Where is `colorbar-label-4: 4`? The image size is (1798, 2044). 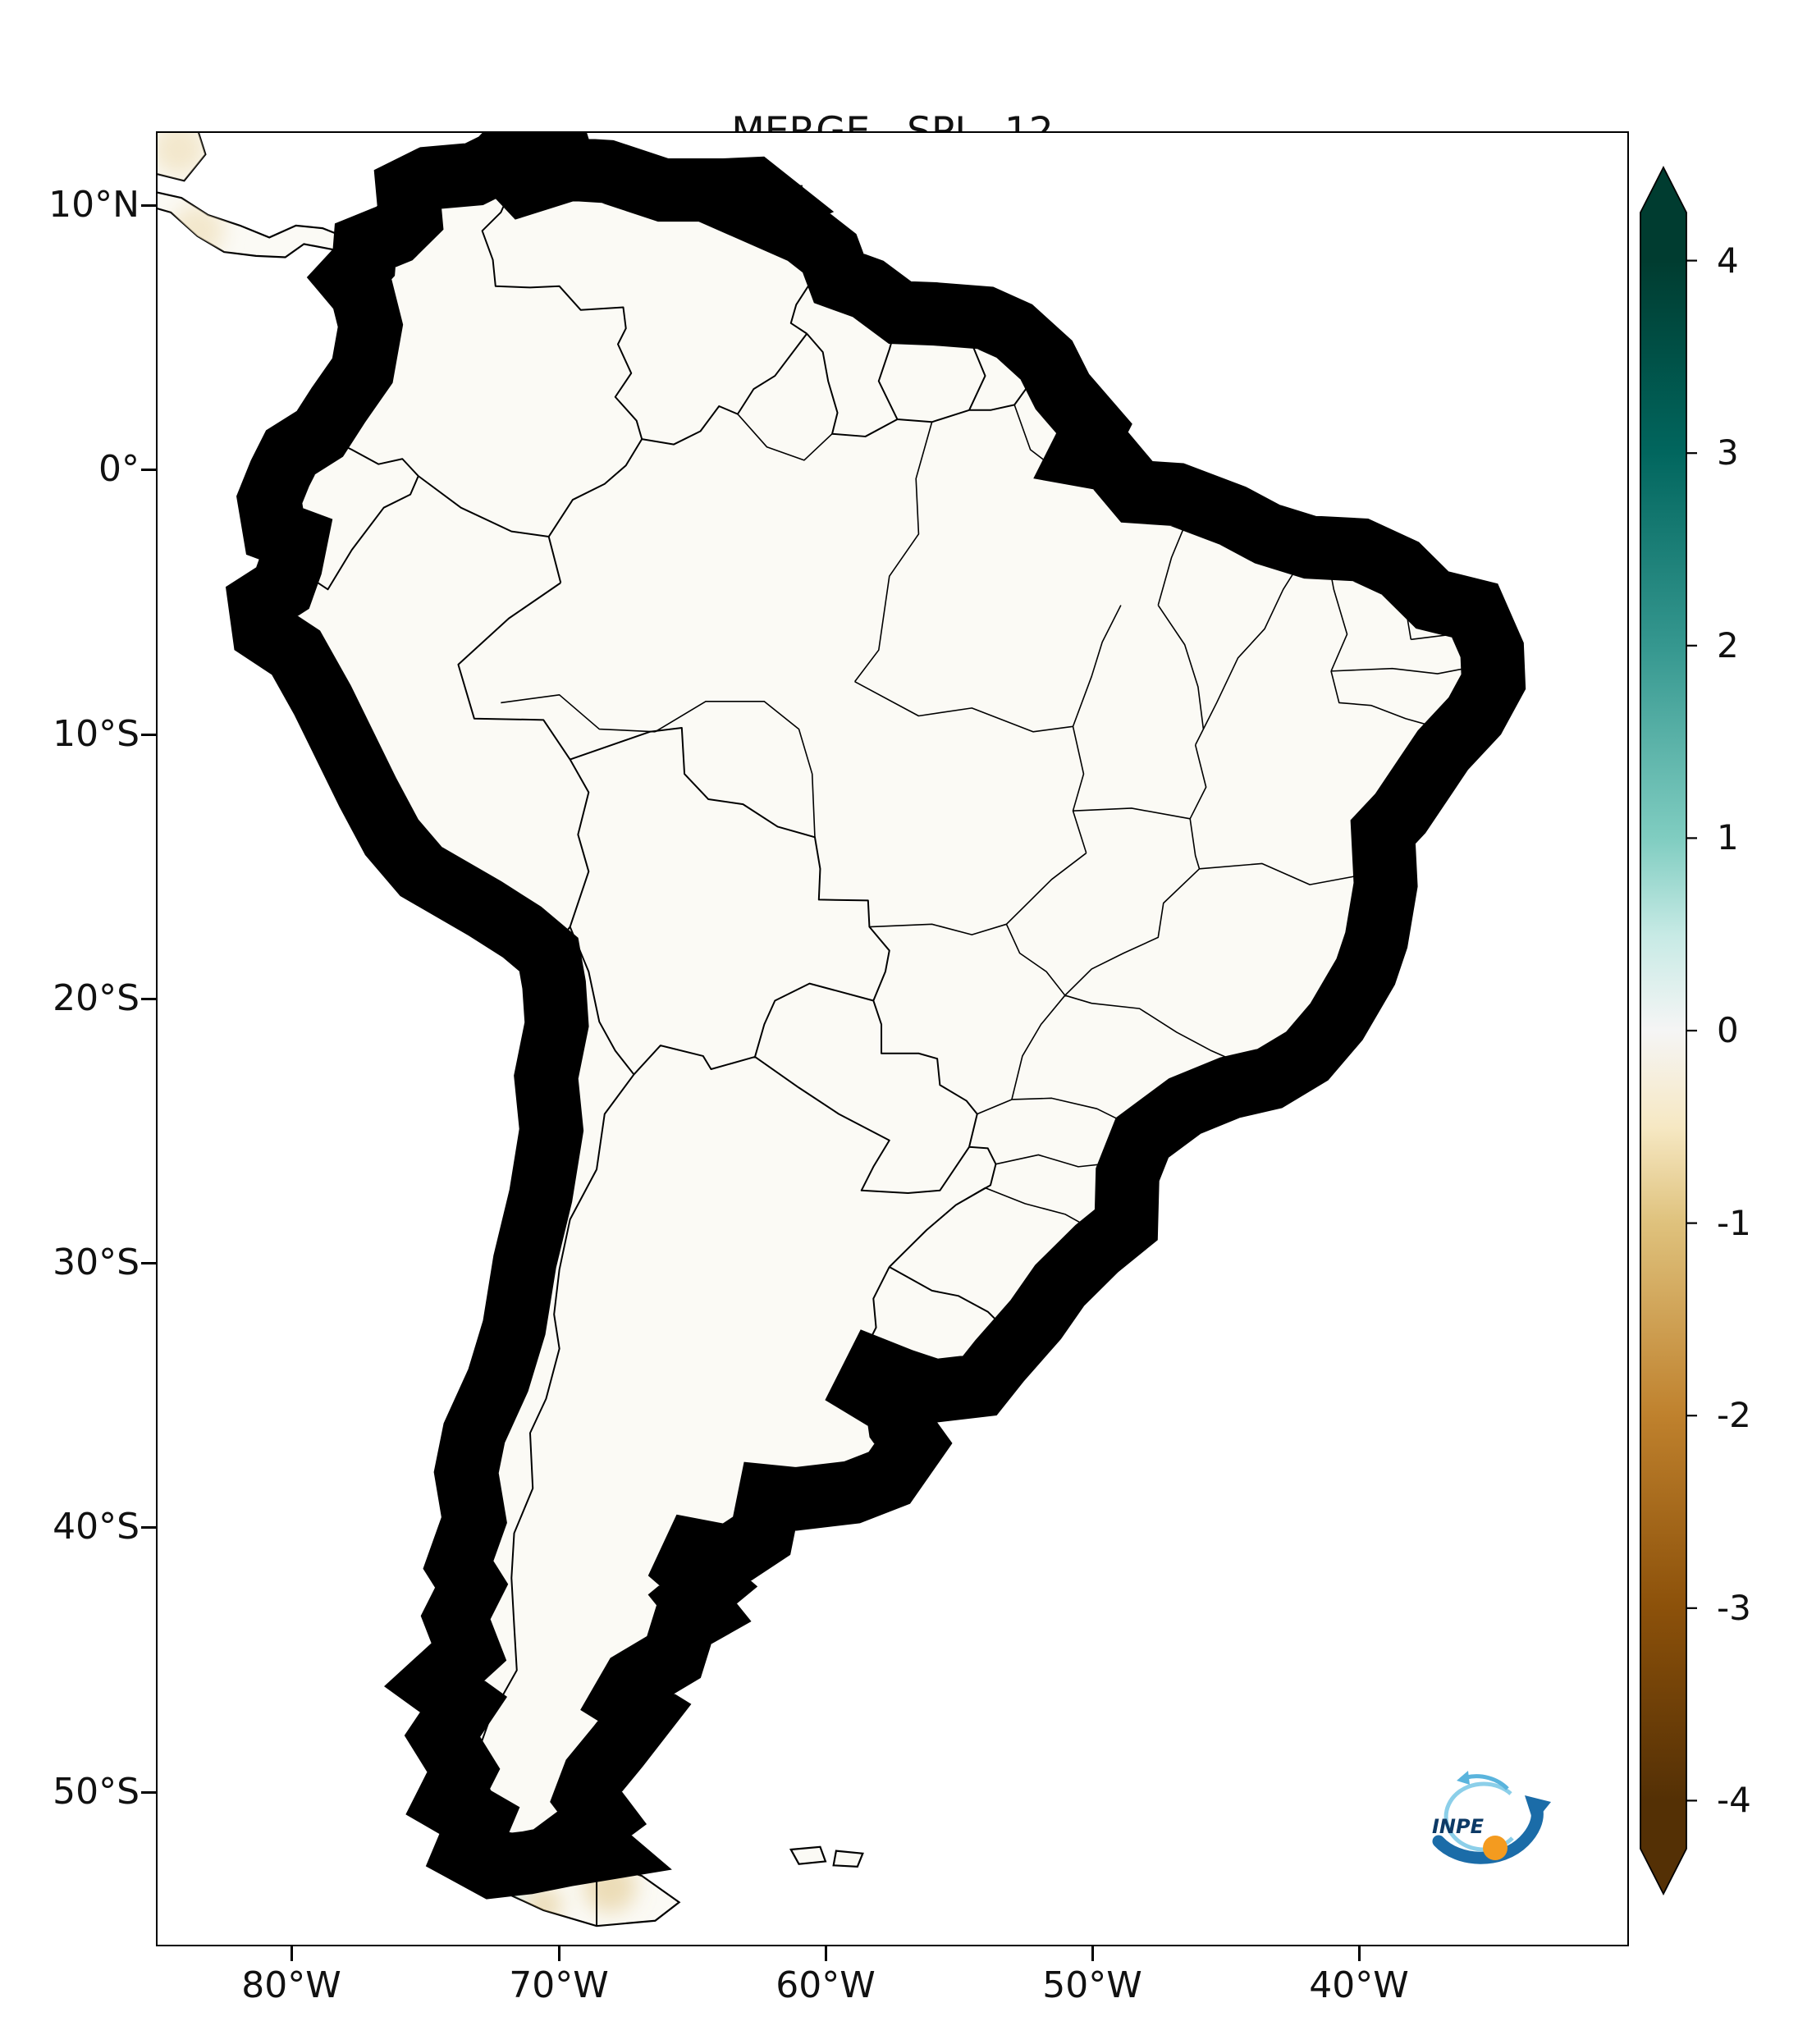
colorbar-label-4: 4 is located at coordinates (1728, 260).